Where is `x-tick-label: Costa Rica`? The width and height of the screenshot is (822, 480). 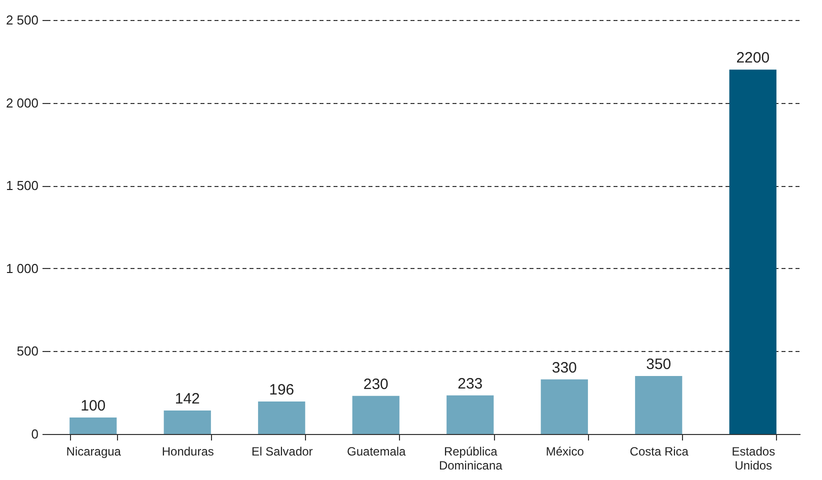 x-tick-label: Costa Rica is located at coordinates (659, 451).